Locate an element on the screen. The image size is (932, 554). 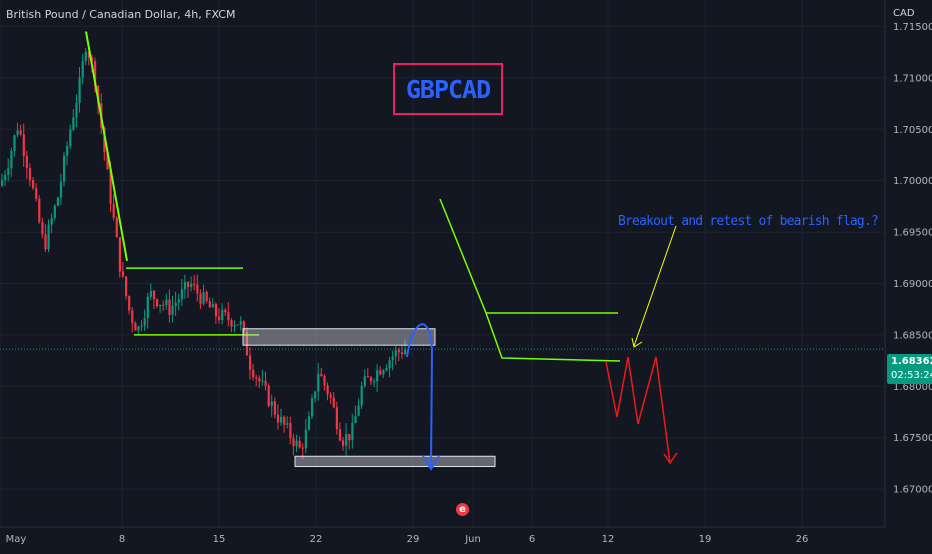
x-tick-label: 19 is located at coordinates (705, 539).